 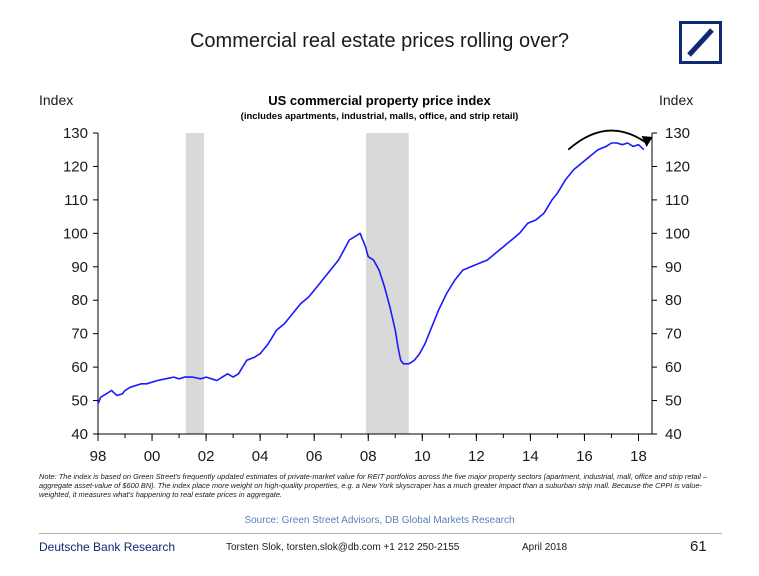 What do you see at coordinates (698, 546) in the screenshot?
I see `page-number: 61` at bounding box center [698, 546].